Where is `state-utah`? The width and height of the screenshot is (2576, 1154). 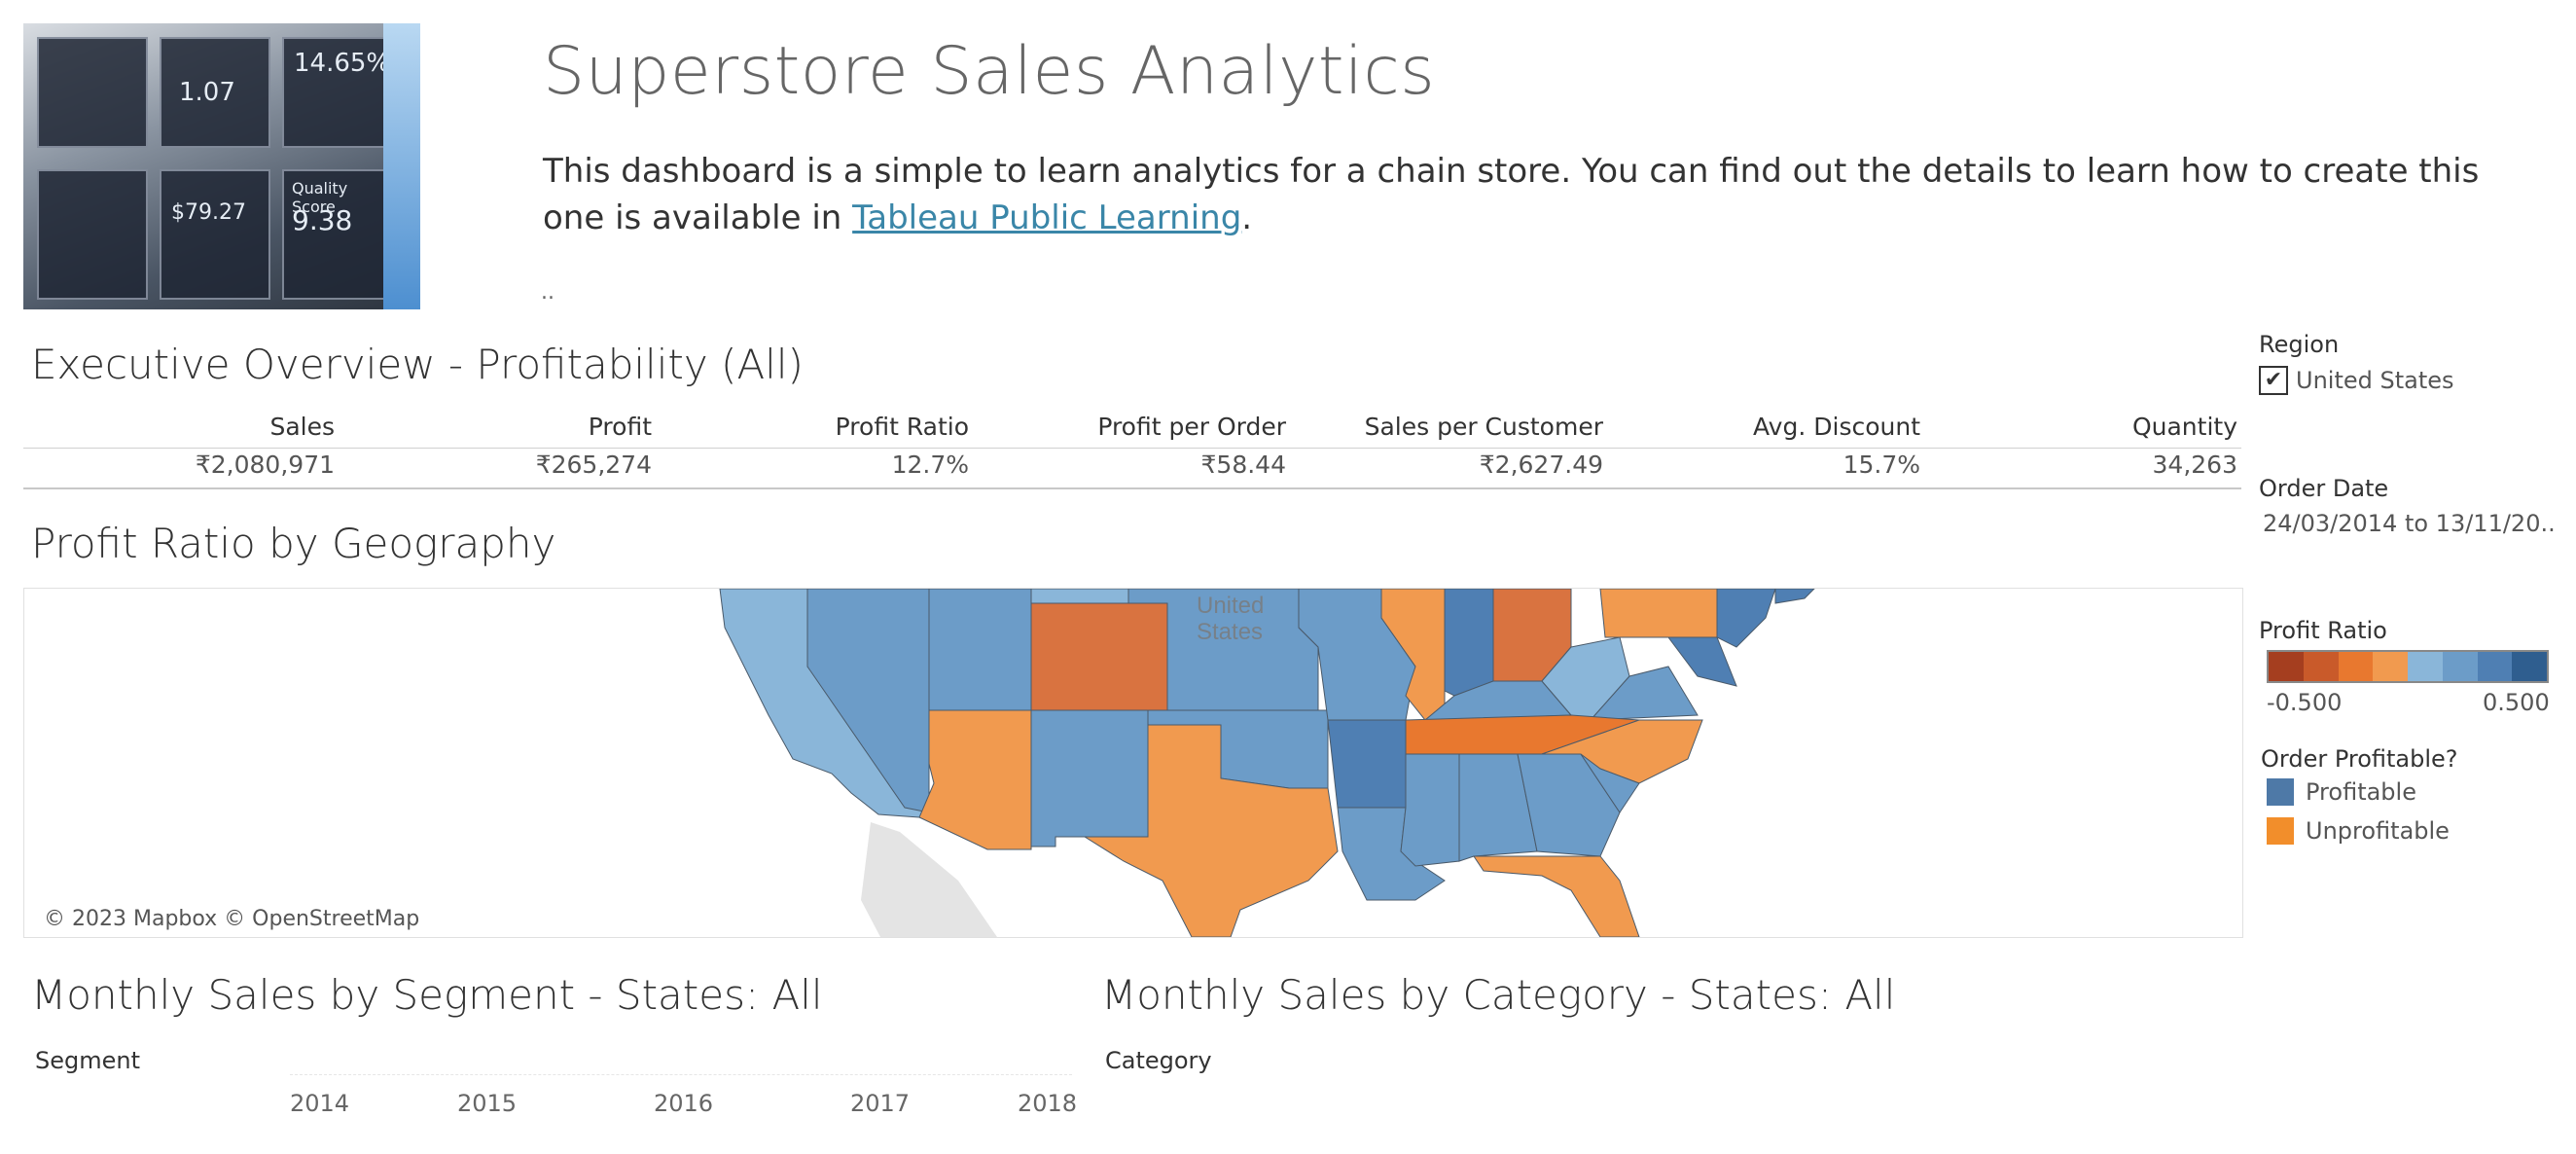
state-utah is located at coordinates (980, 650).